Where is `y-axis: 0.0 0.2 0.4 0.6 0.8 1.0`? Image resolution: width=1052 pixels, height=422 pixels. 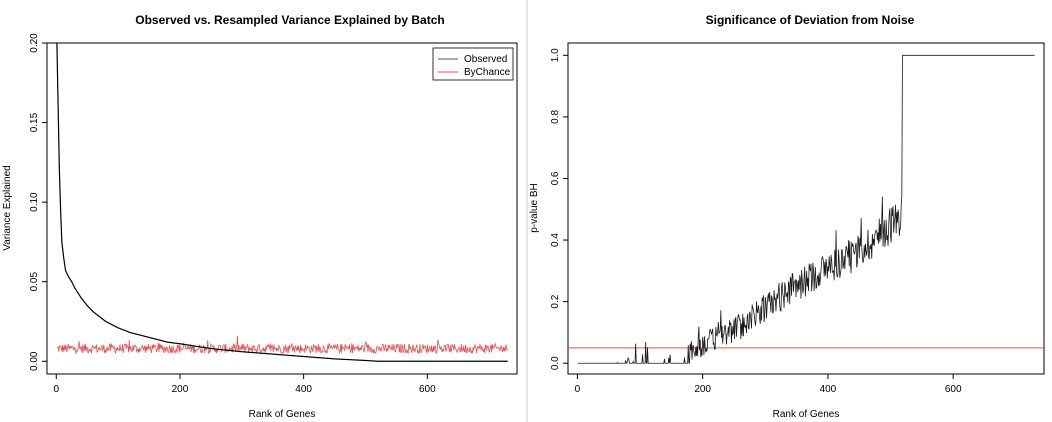 y-axis: 0.0 0.2 0.4 0.6 0.8 1.0 is located at coordinates (559, 209).